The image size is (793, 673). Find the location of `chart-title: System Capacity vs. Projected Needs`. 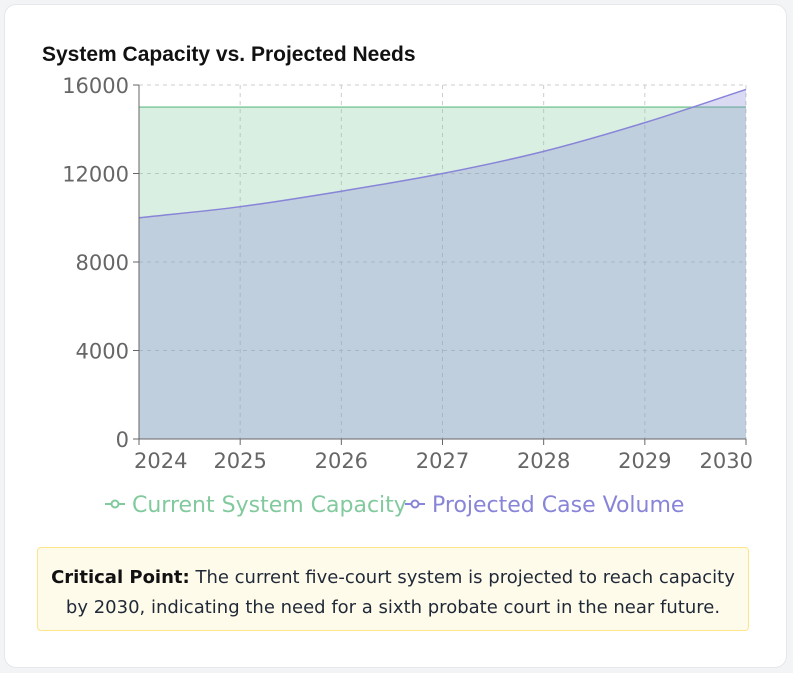

chart-title: System Capacity vs. Projected Needs is located at coordinates (229, 54).